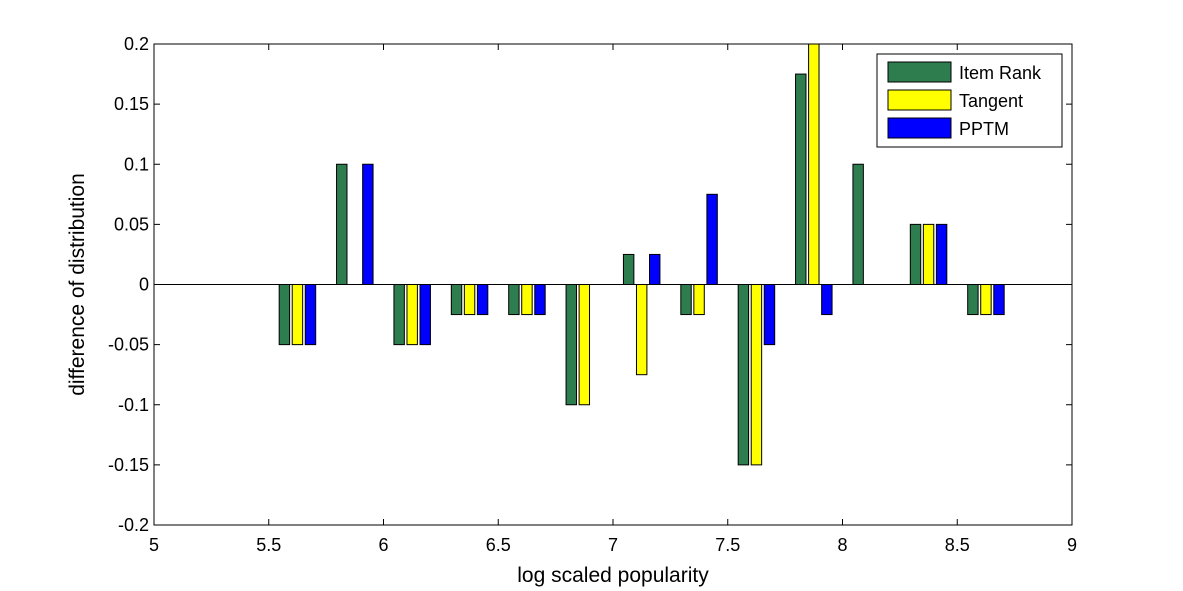 This screenshot has height=591, width=1183. What do you see at coordinates (131, 224) in the screenshot?
I see `y-tick-label: 0.05` at bounding box center [131, 224].